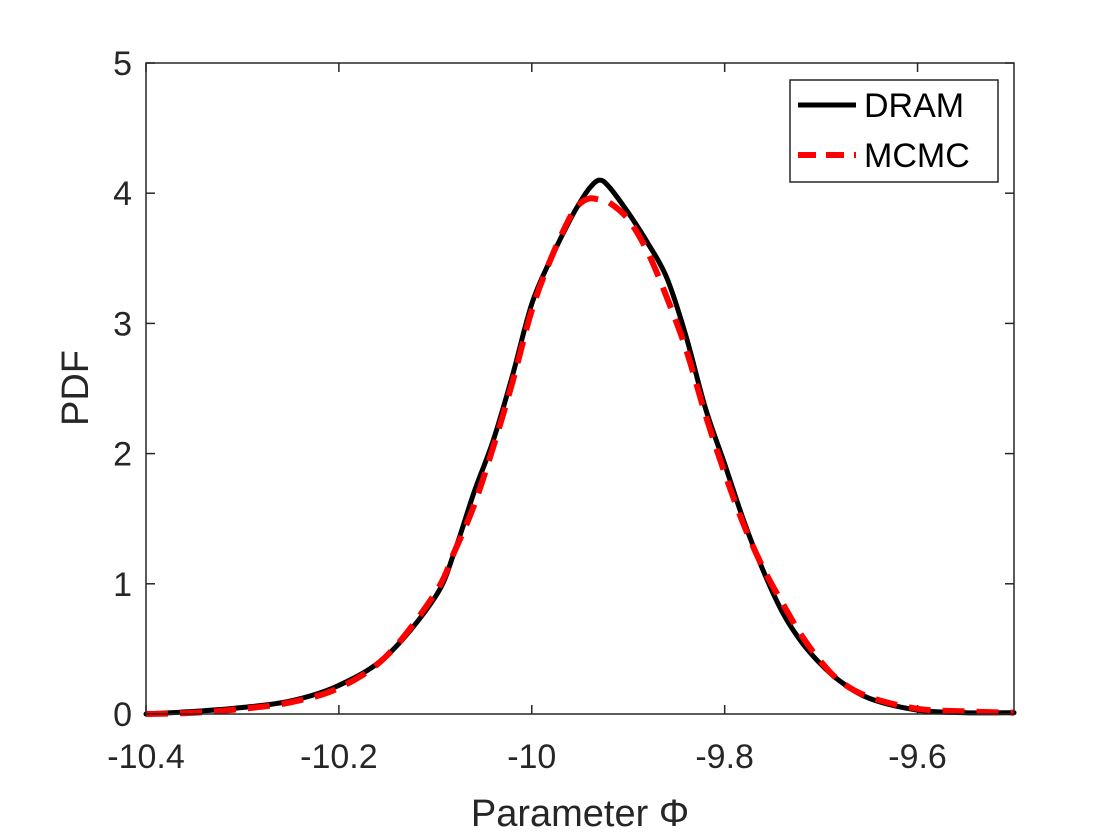 This screenshot has height=840, width=1120. Describe the element at coordinates (580, 814) in the screenshot. I see `x-axis-label: Parameter Φ` at that location.